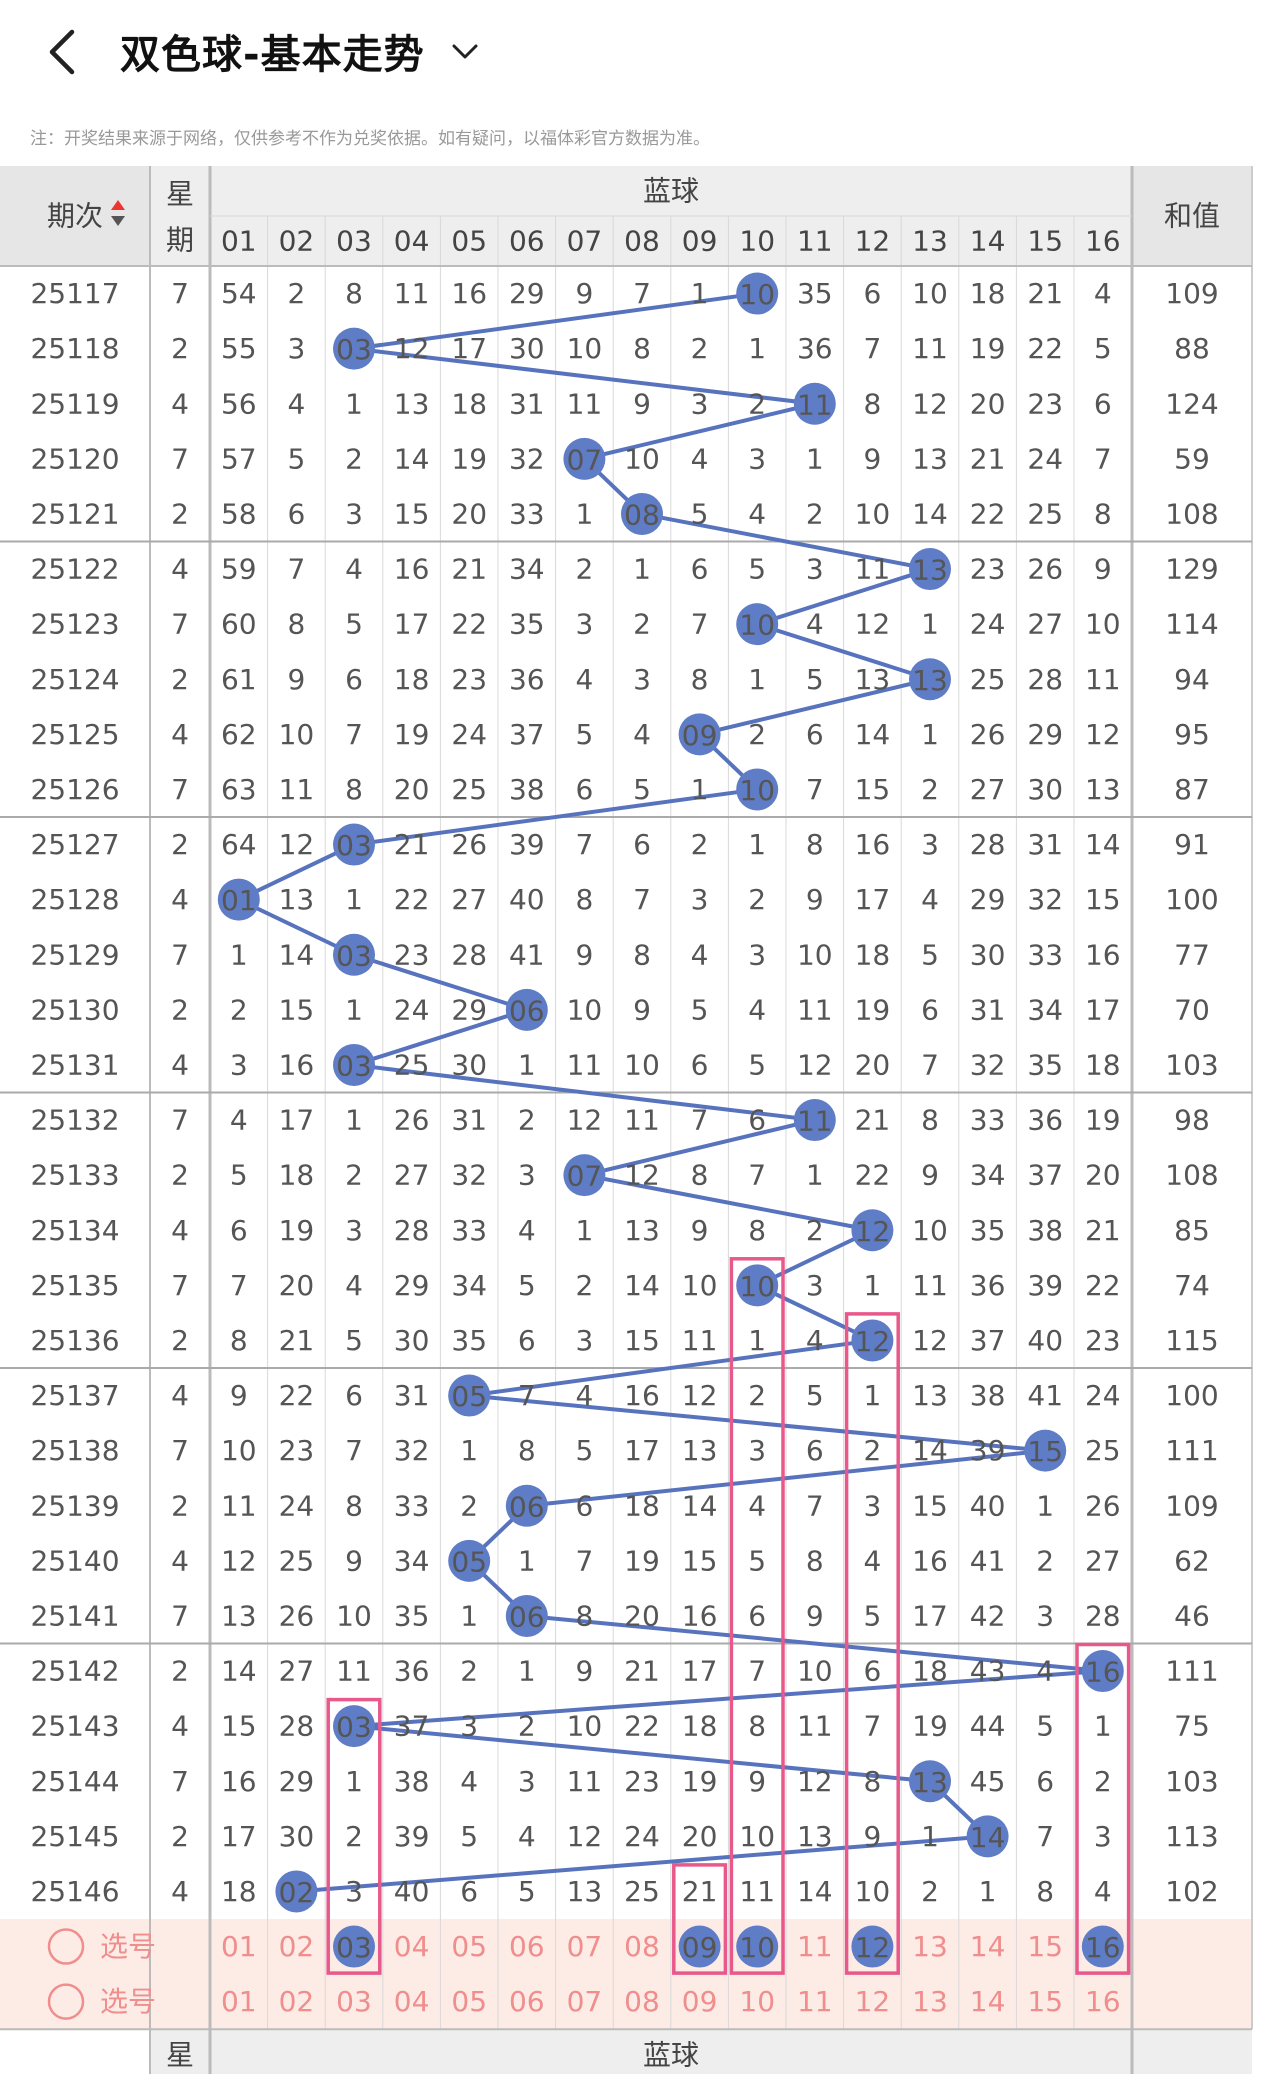  I want to click on table-row: 25138 7 10 23 7 32 1 8 5 17 13 3 6 2 14 39 15 25 111, so click(624, 1450).